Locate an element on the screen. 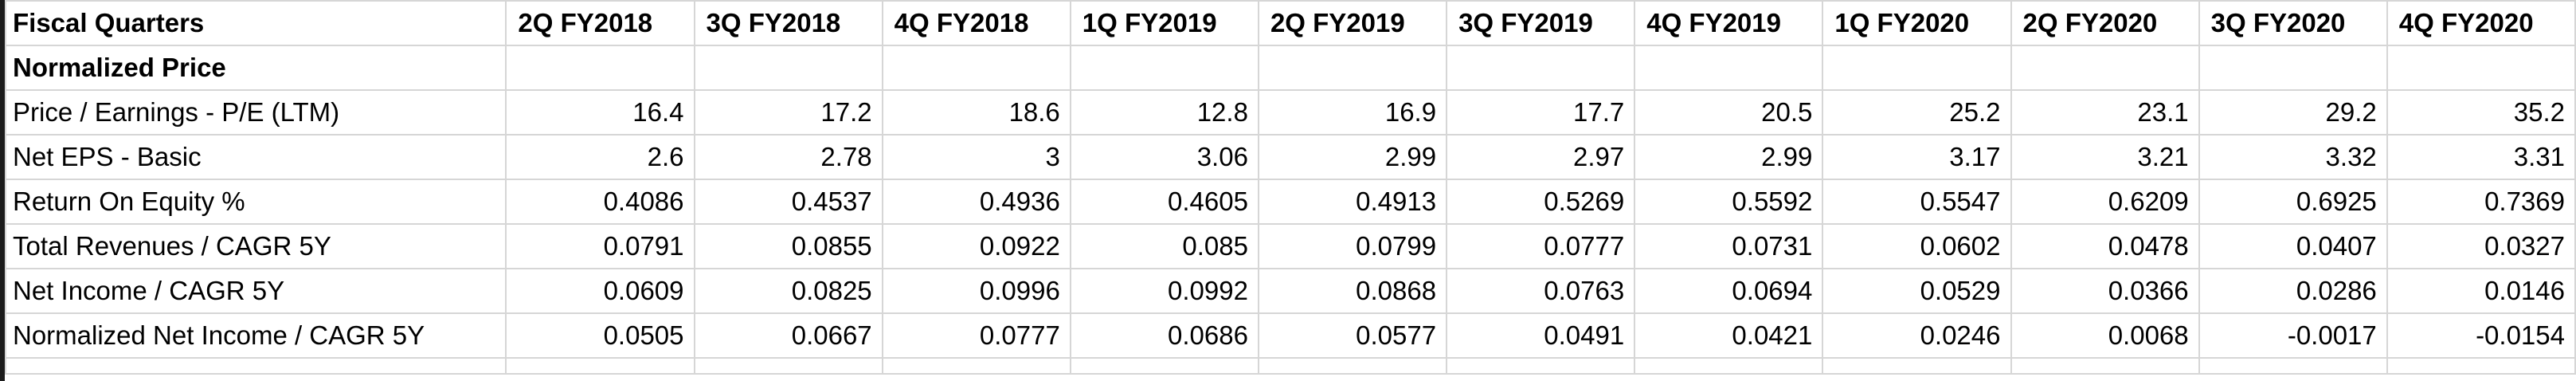 The height and width of the screenshot is (381, 2576). value-cell: -0.0154 is located at coordinates (2481, 336).